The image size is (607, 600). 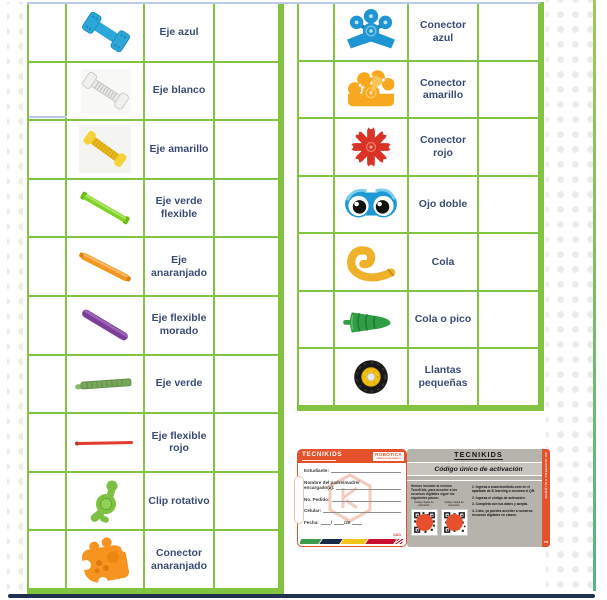 What do you see at coordinates (332, 482) in the screenshot?
I see `field-nombre: Nombre del padre/madre/` at bounding box center [332, 482].